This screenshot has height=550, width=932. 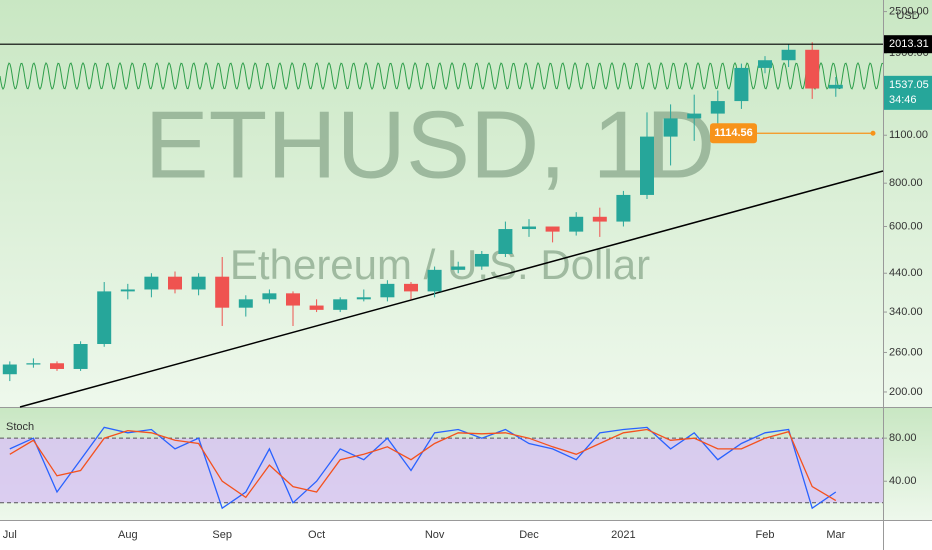 What do you see at coordinates (316, 535) in the screenshot?
I see `x-tick-label: Oct` at bounding box center [316, 535].